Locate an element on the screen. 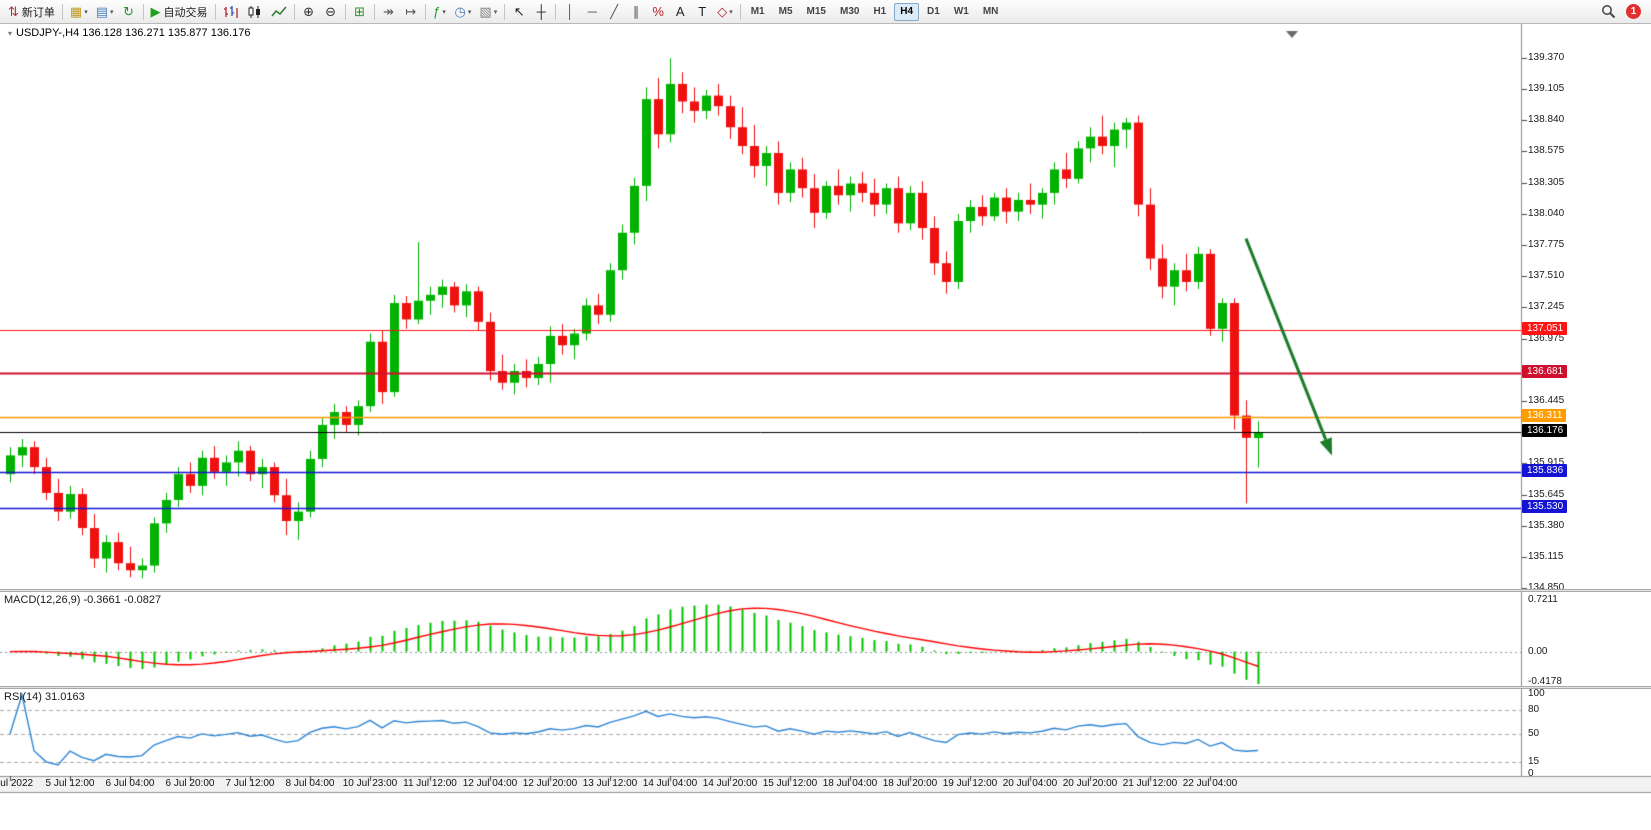 The width and height of the screenshot is (1651, 830). tile-windows-button: ⊞ is located at coordinates (360, 12).